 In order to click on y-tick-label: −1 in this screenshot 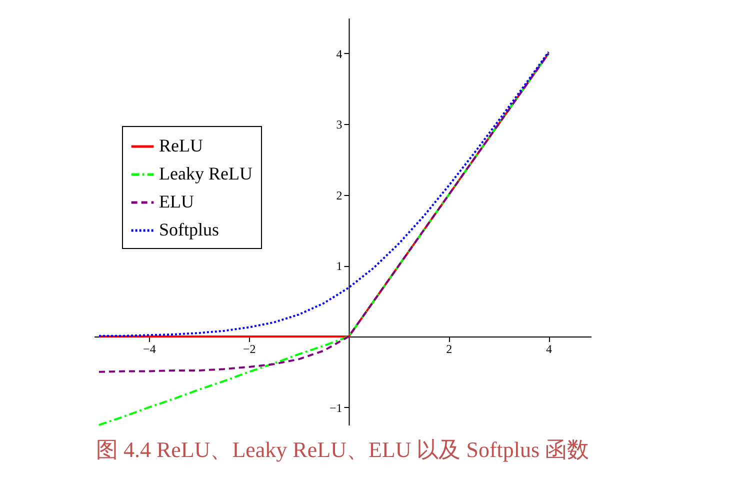, I will do `click(335, 407)`.